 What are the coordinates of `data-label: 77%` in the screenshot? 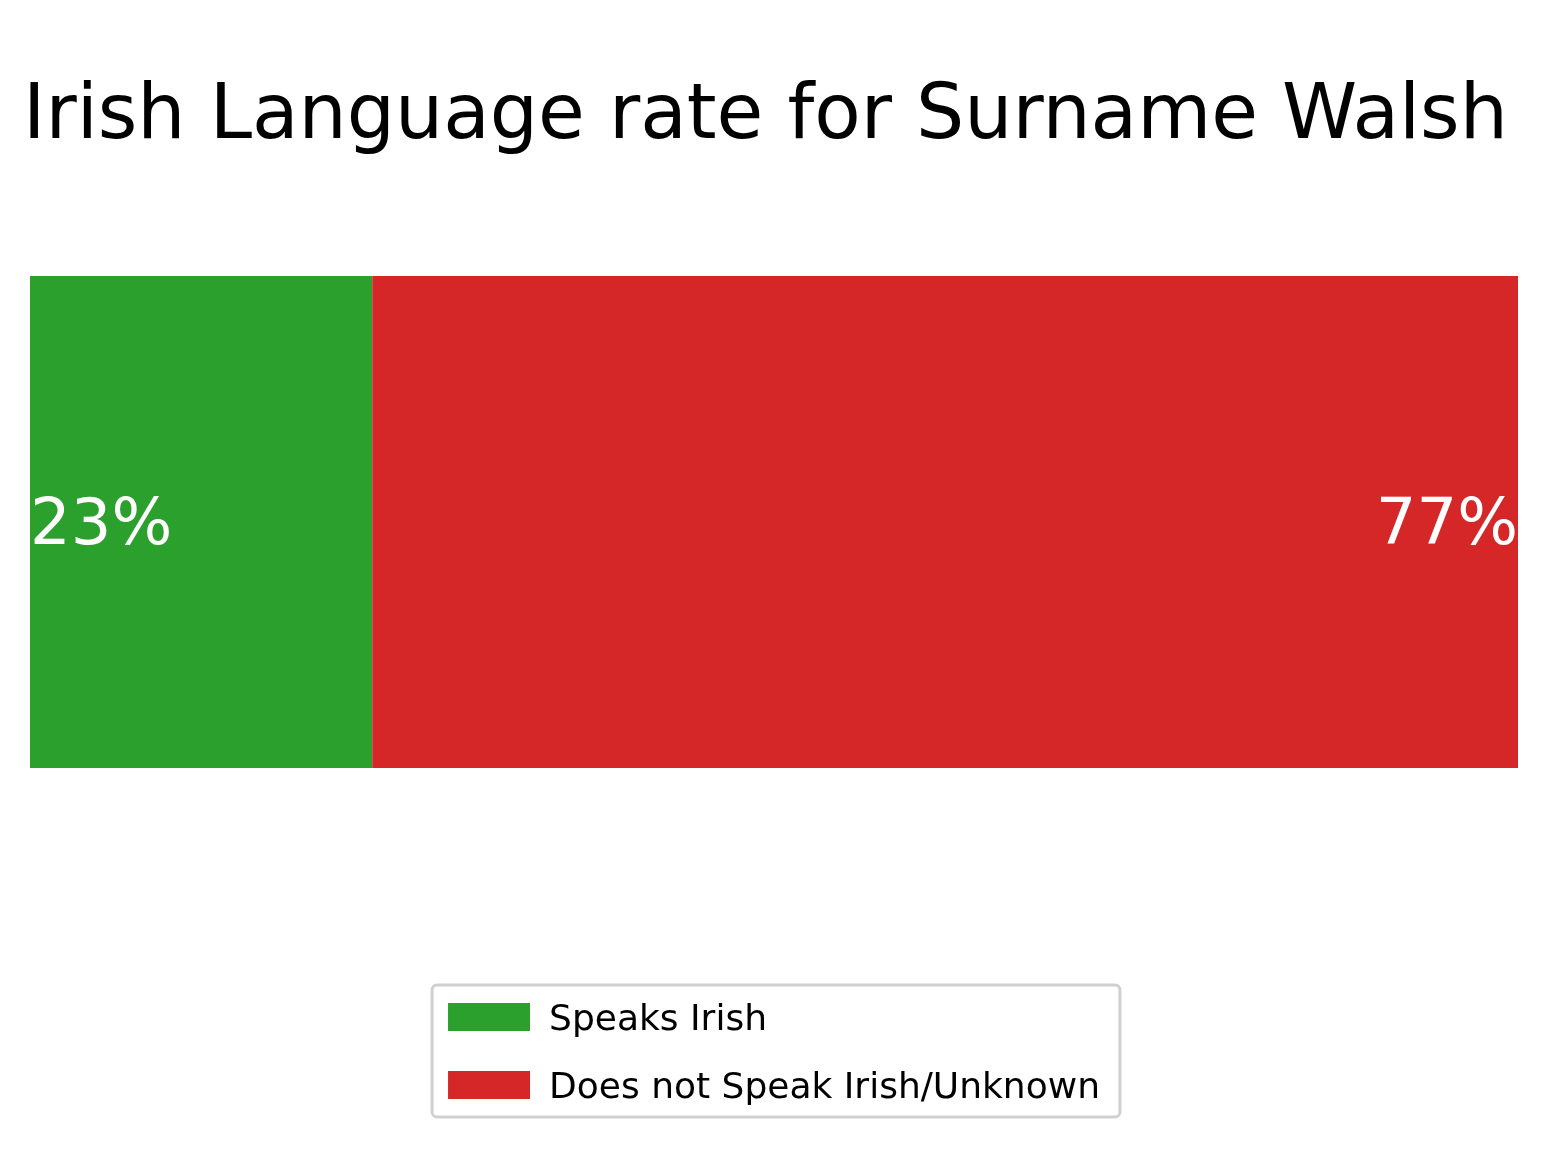 It's located at (1446, 522).